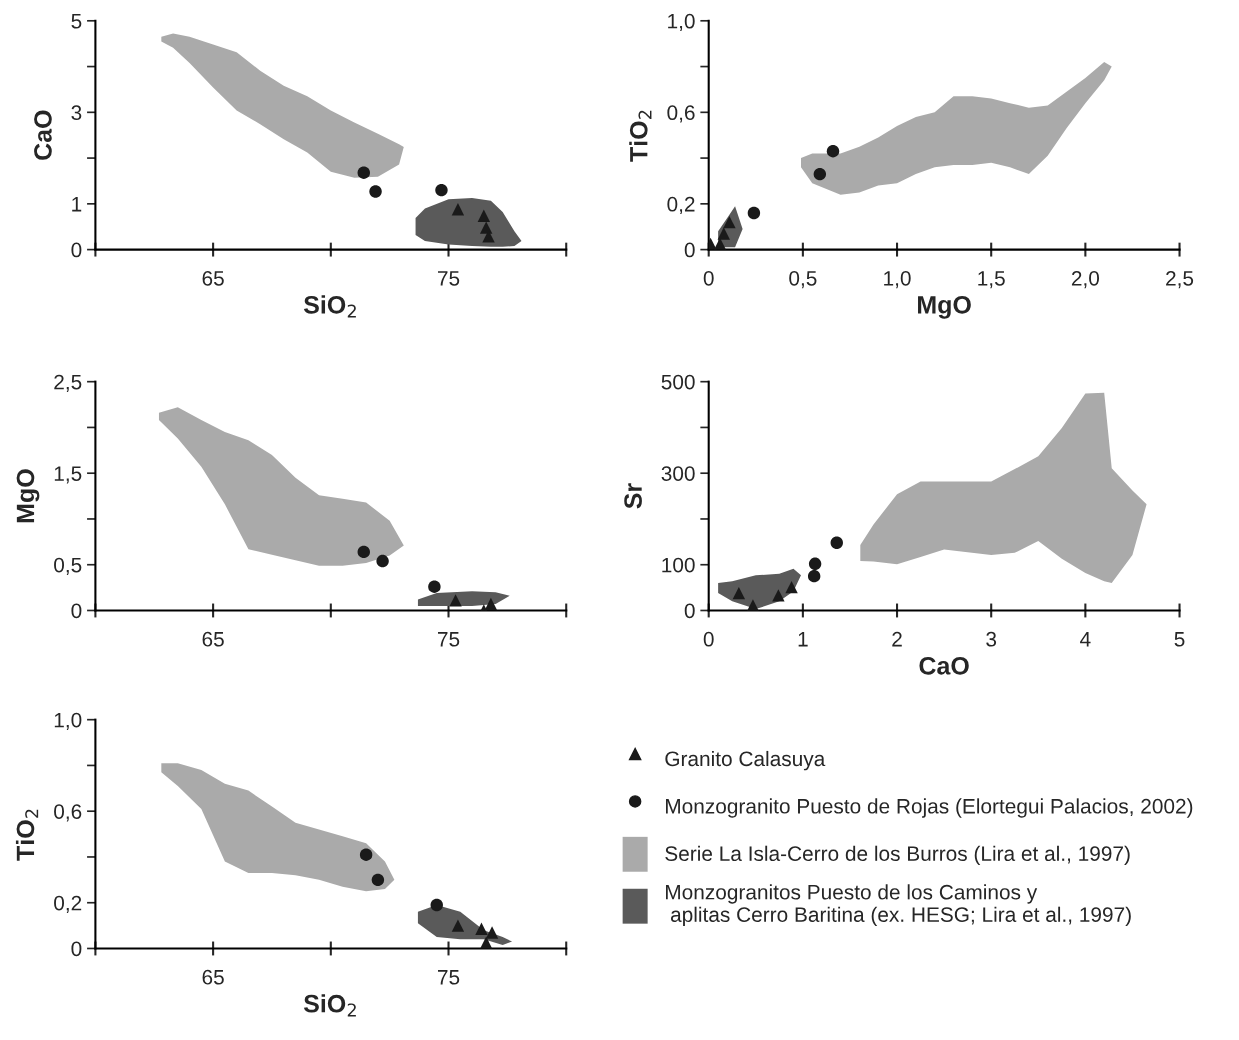 The height and width of the screenshot is (1040, 1239). What do you see at coordinates (1179, 639) in the screenshot?
I see `x-tick-label: 5` at bounding box center [1179, 639].